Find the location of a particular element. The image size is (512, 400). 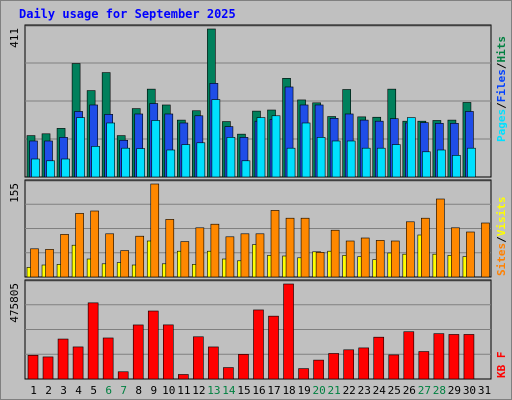

x-tick-label-day-12: 12 is located at coordinates (198, 390).